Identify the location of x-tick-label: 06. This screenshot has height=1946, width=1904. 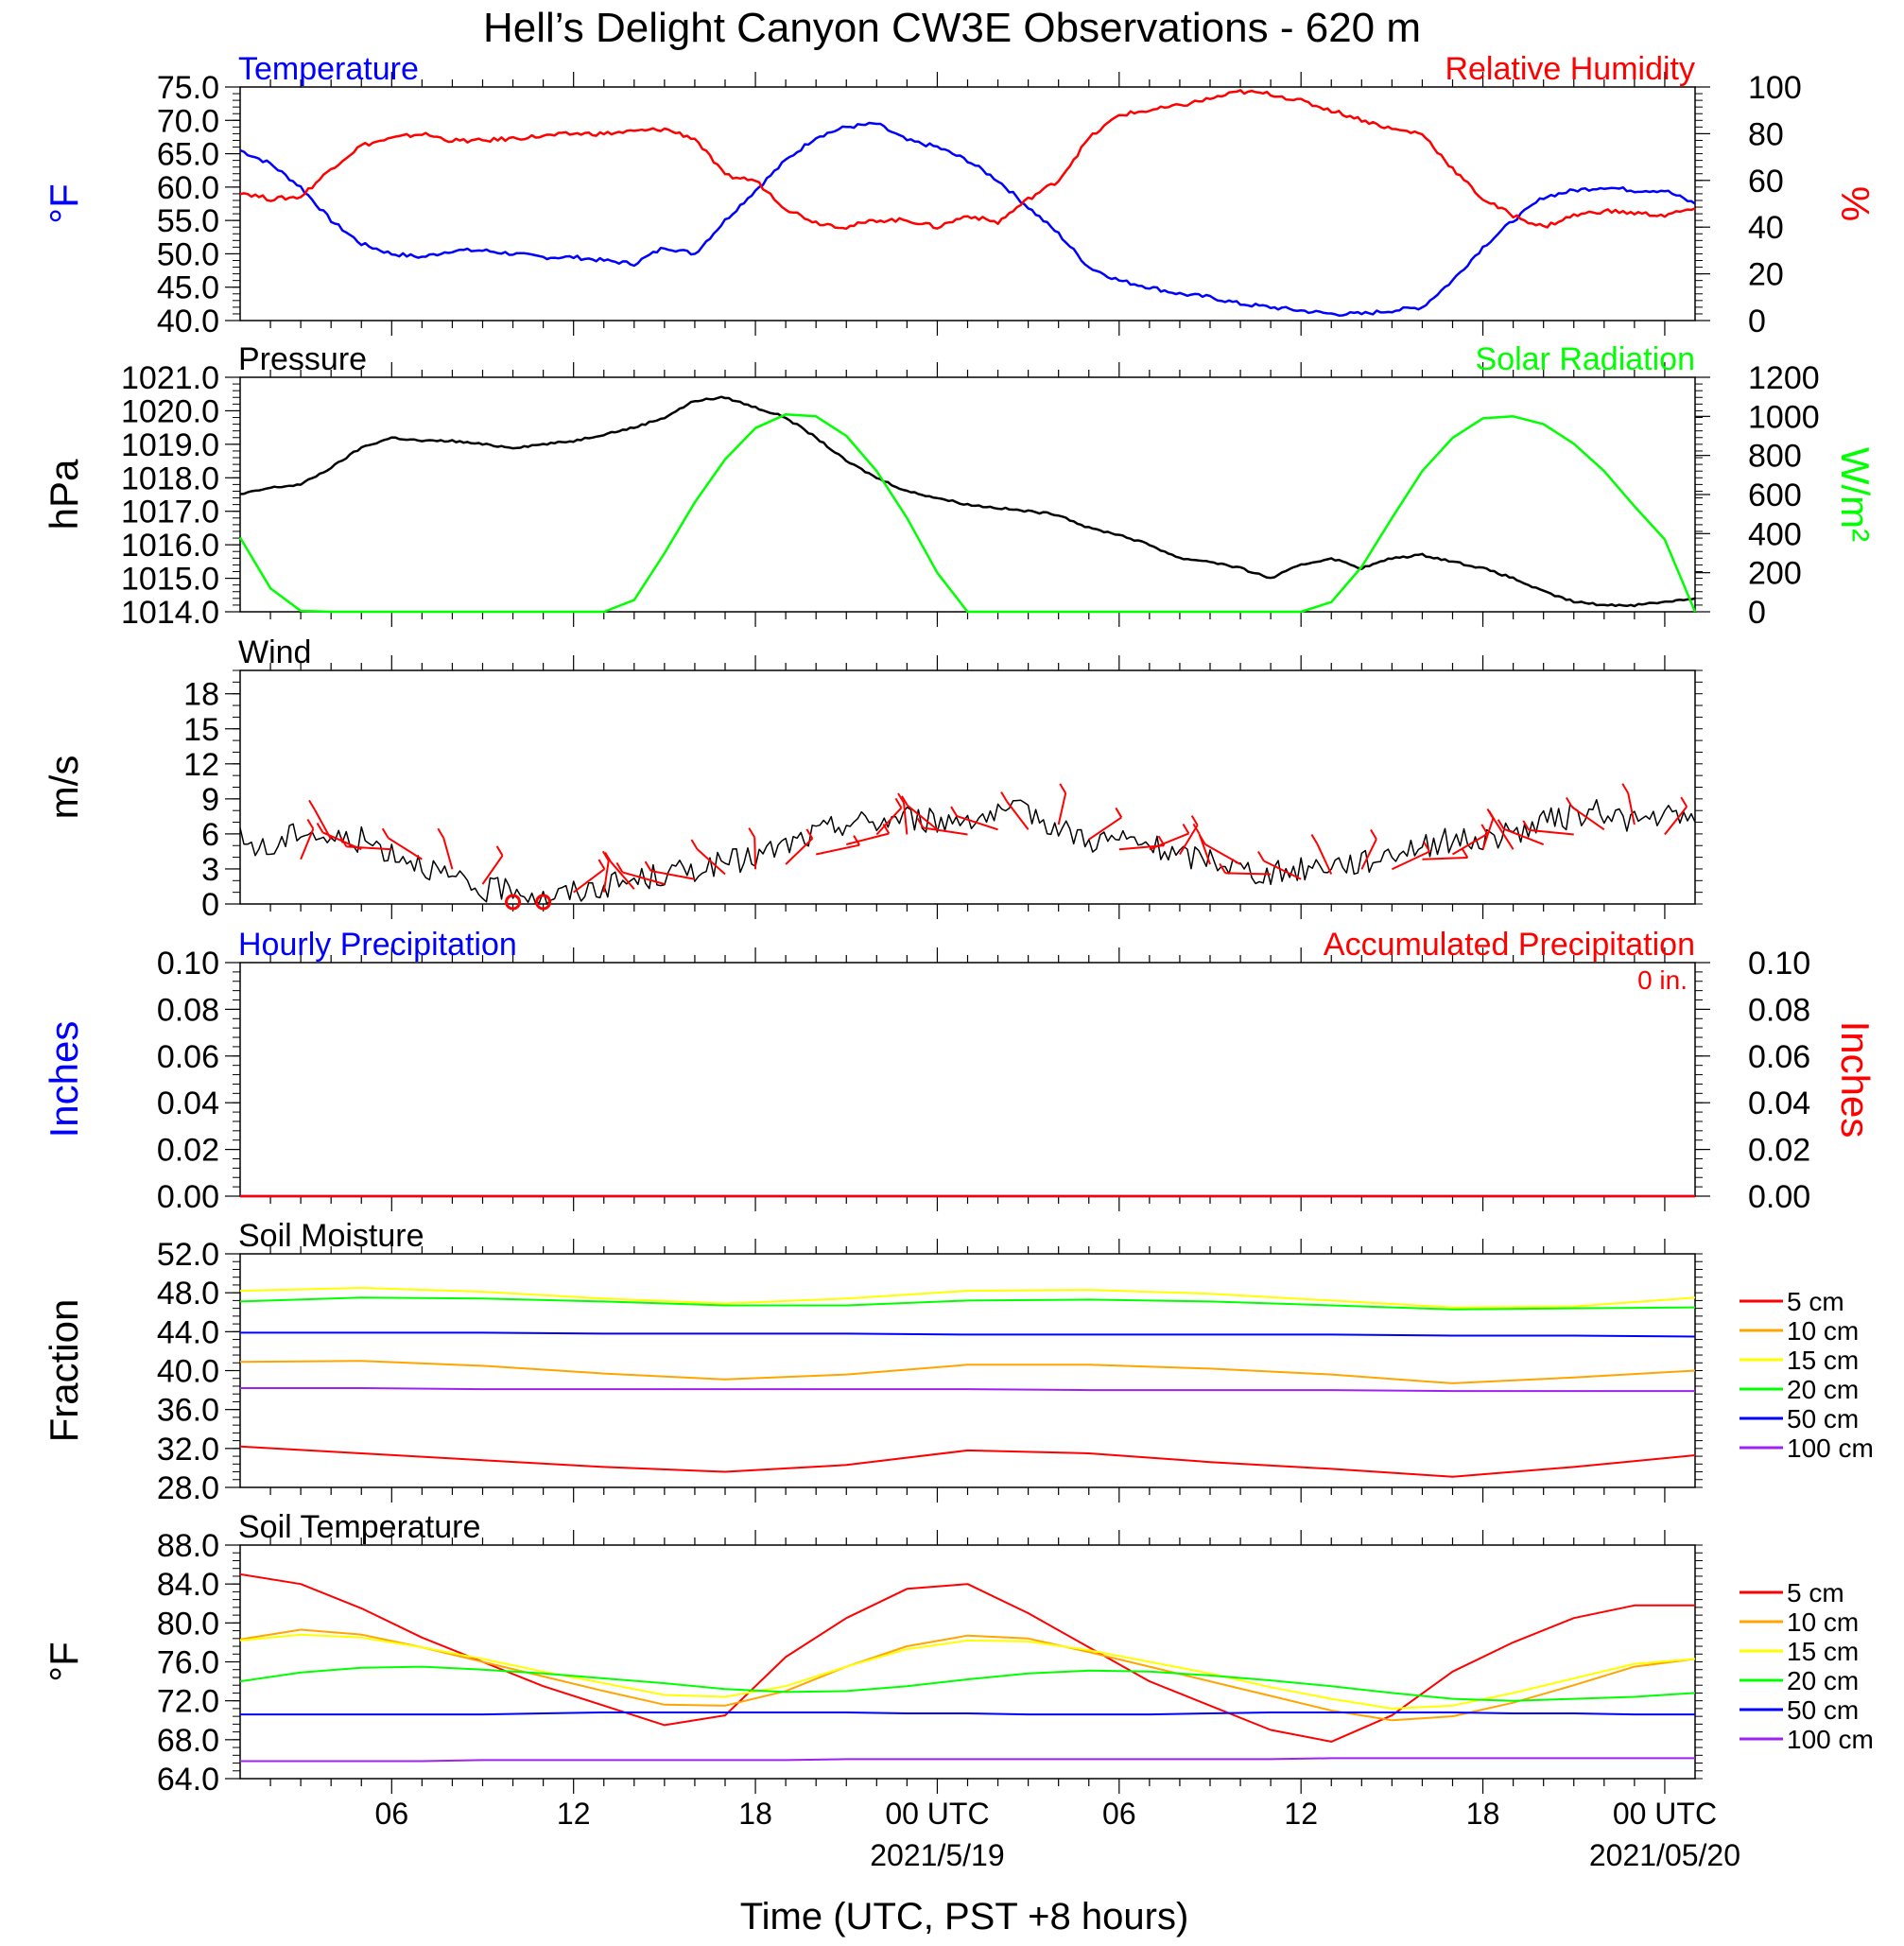
(392, 1814).